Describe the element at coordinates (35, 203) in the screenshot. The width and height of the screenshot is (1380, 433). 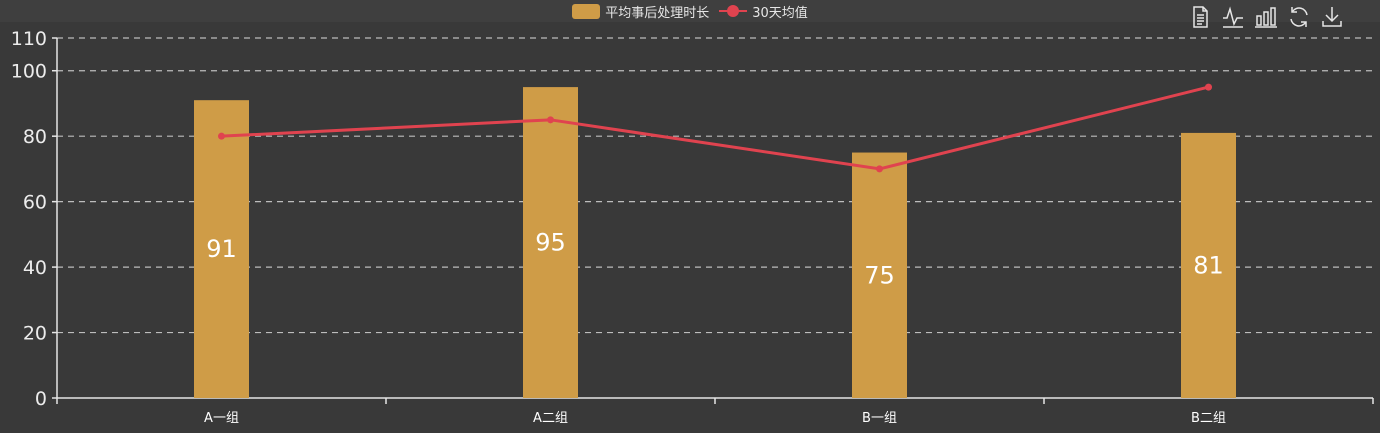
I see `y-tick-label: 60` at that location.